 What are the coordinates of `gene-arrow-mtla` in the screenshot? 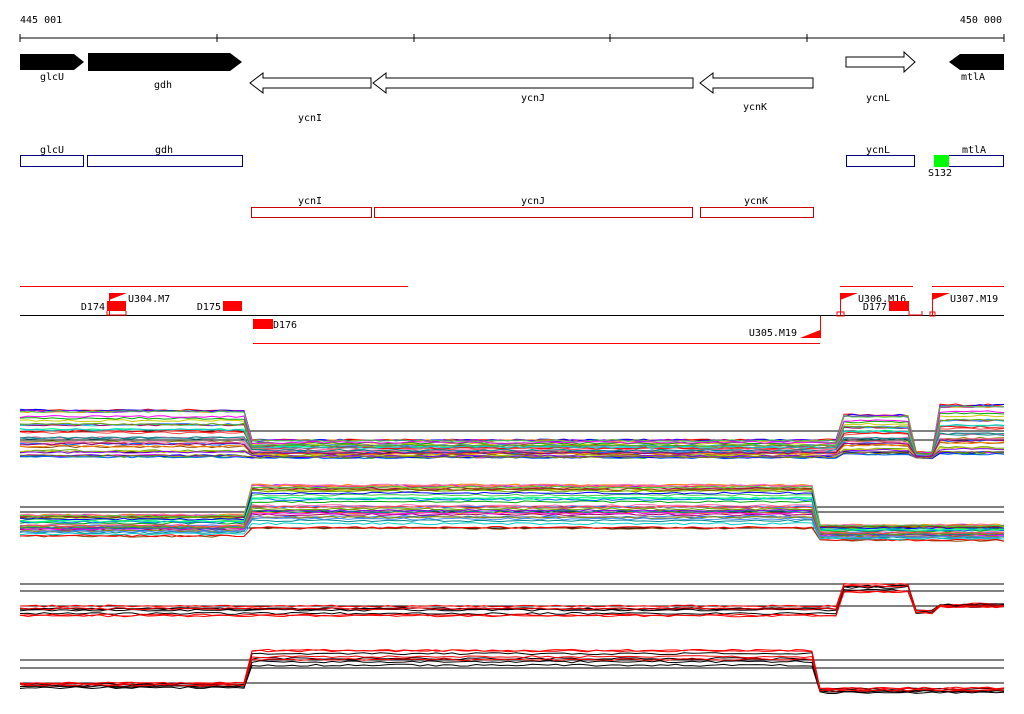 It's located at (976, 62).